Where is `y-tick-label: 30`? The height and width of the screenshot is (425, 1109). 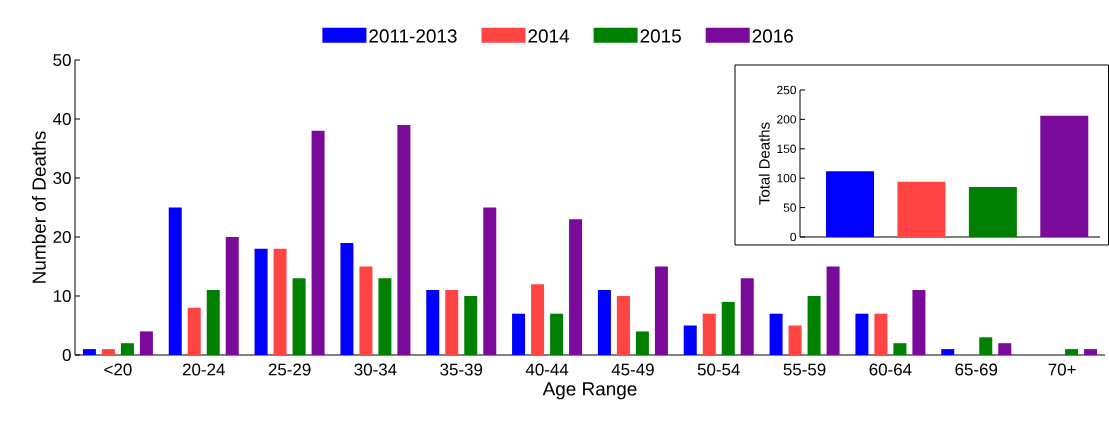
y-tick-label: 30 is located at coordinates (62, 178).